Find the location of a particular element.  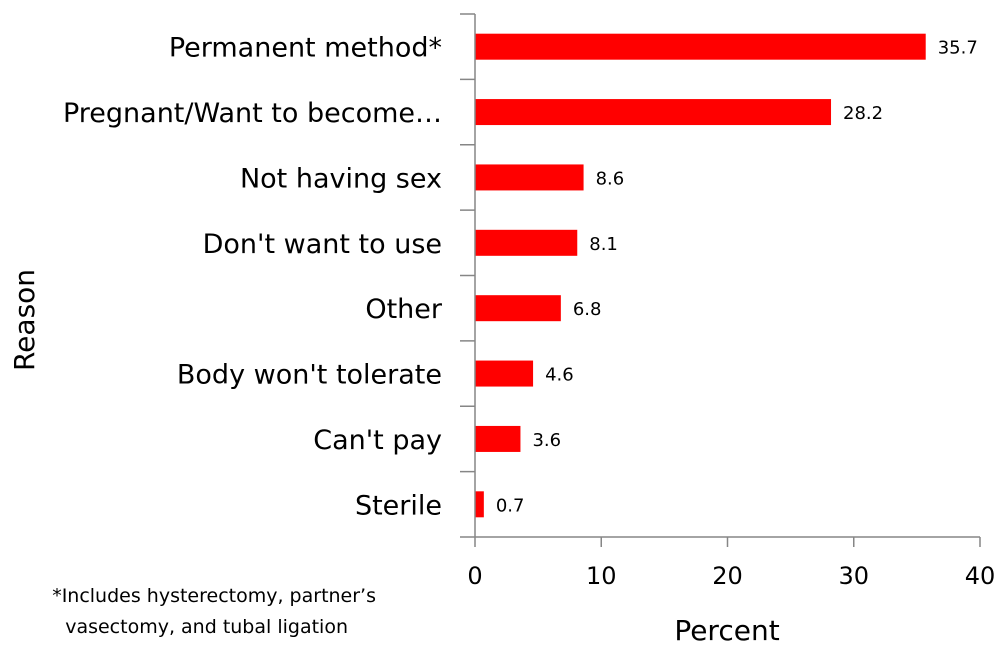

x-tick-label-0: 0 is located at coordinates (474, 576).